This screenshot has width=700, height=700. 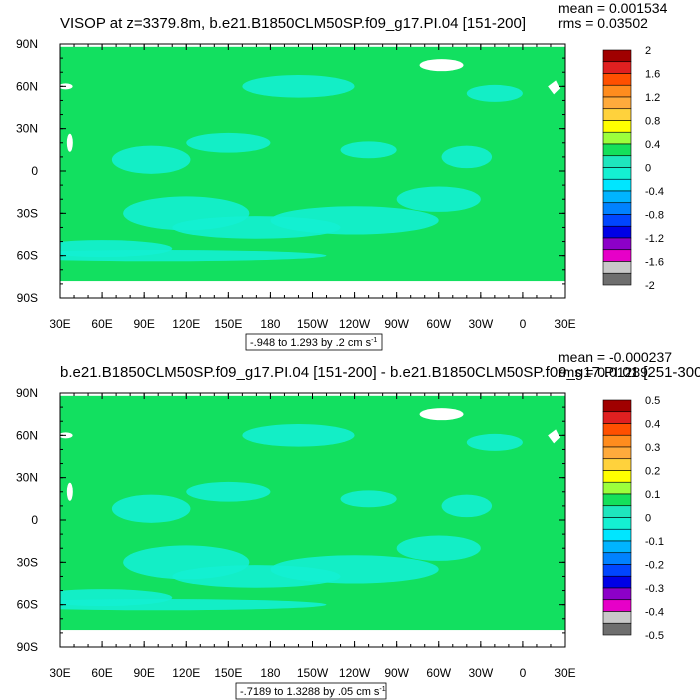 I want to click on colorbar-label: 0.3, so click(x=652, y=448).